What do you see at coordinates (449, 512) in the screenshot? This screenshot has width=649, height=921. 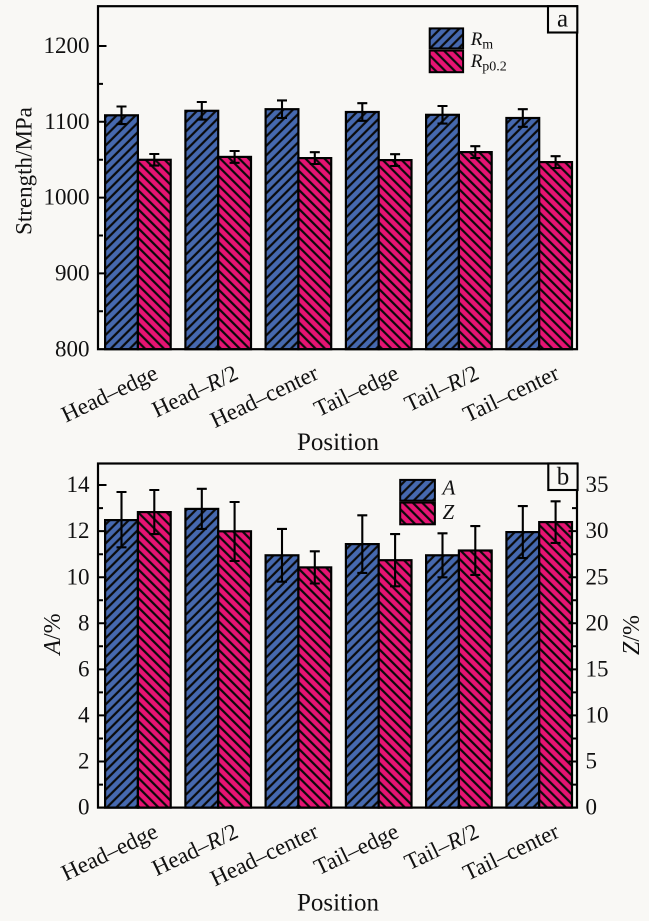 I see `svg-text: Z` at bounding box center [449, 512].